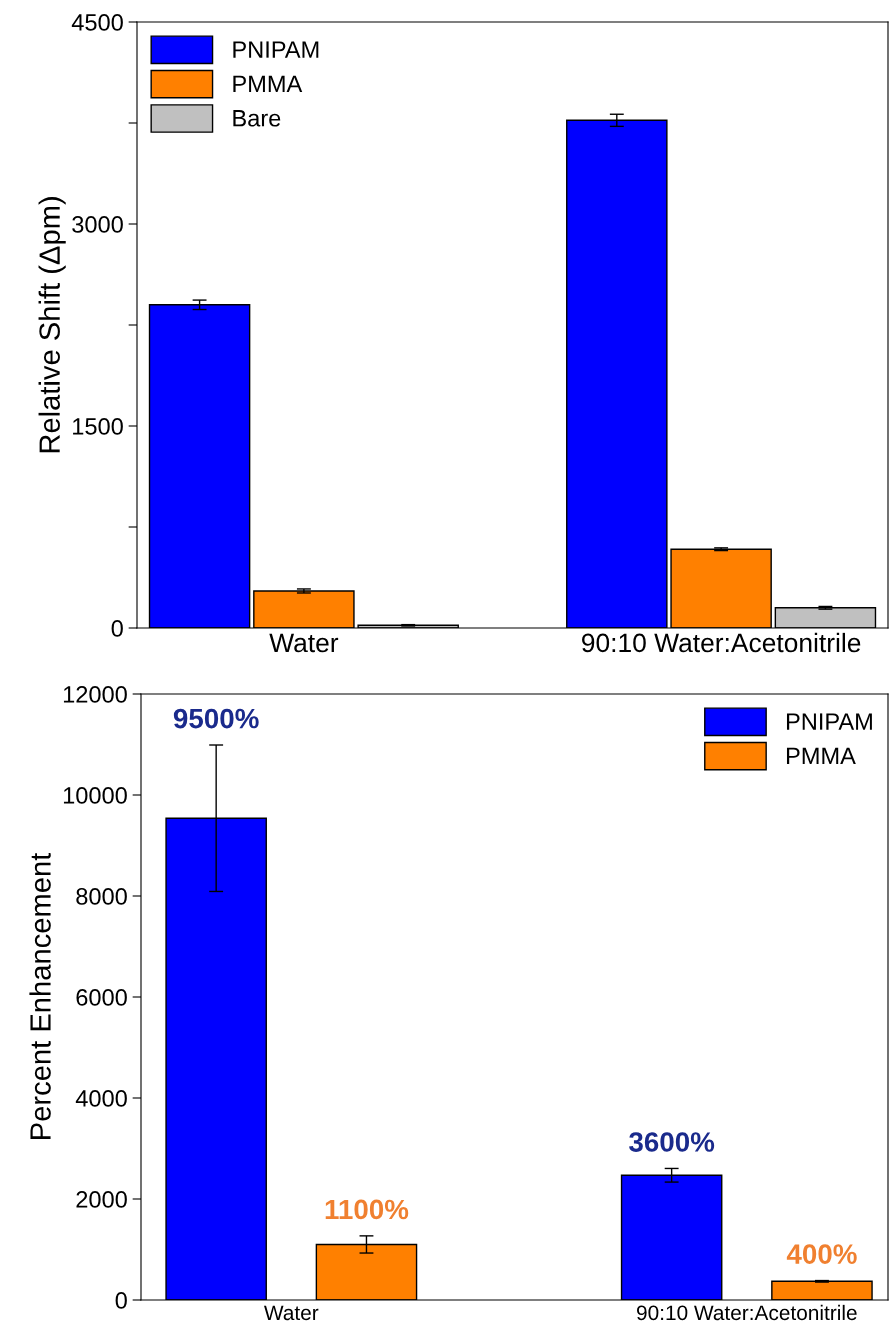 The width and height of the screenshot is (893, 1336). I want to click on y-tick-label: 3000, so click(97, 224).